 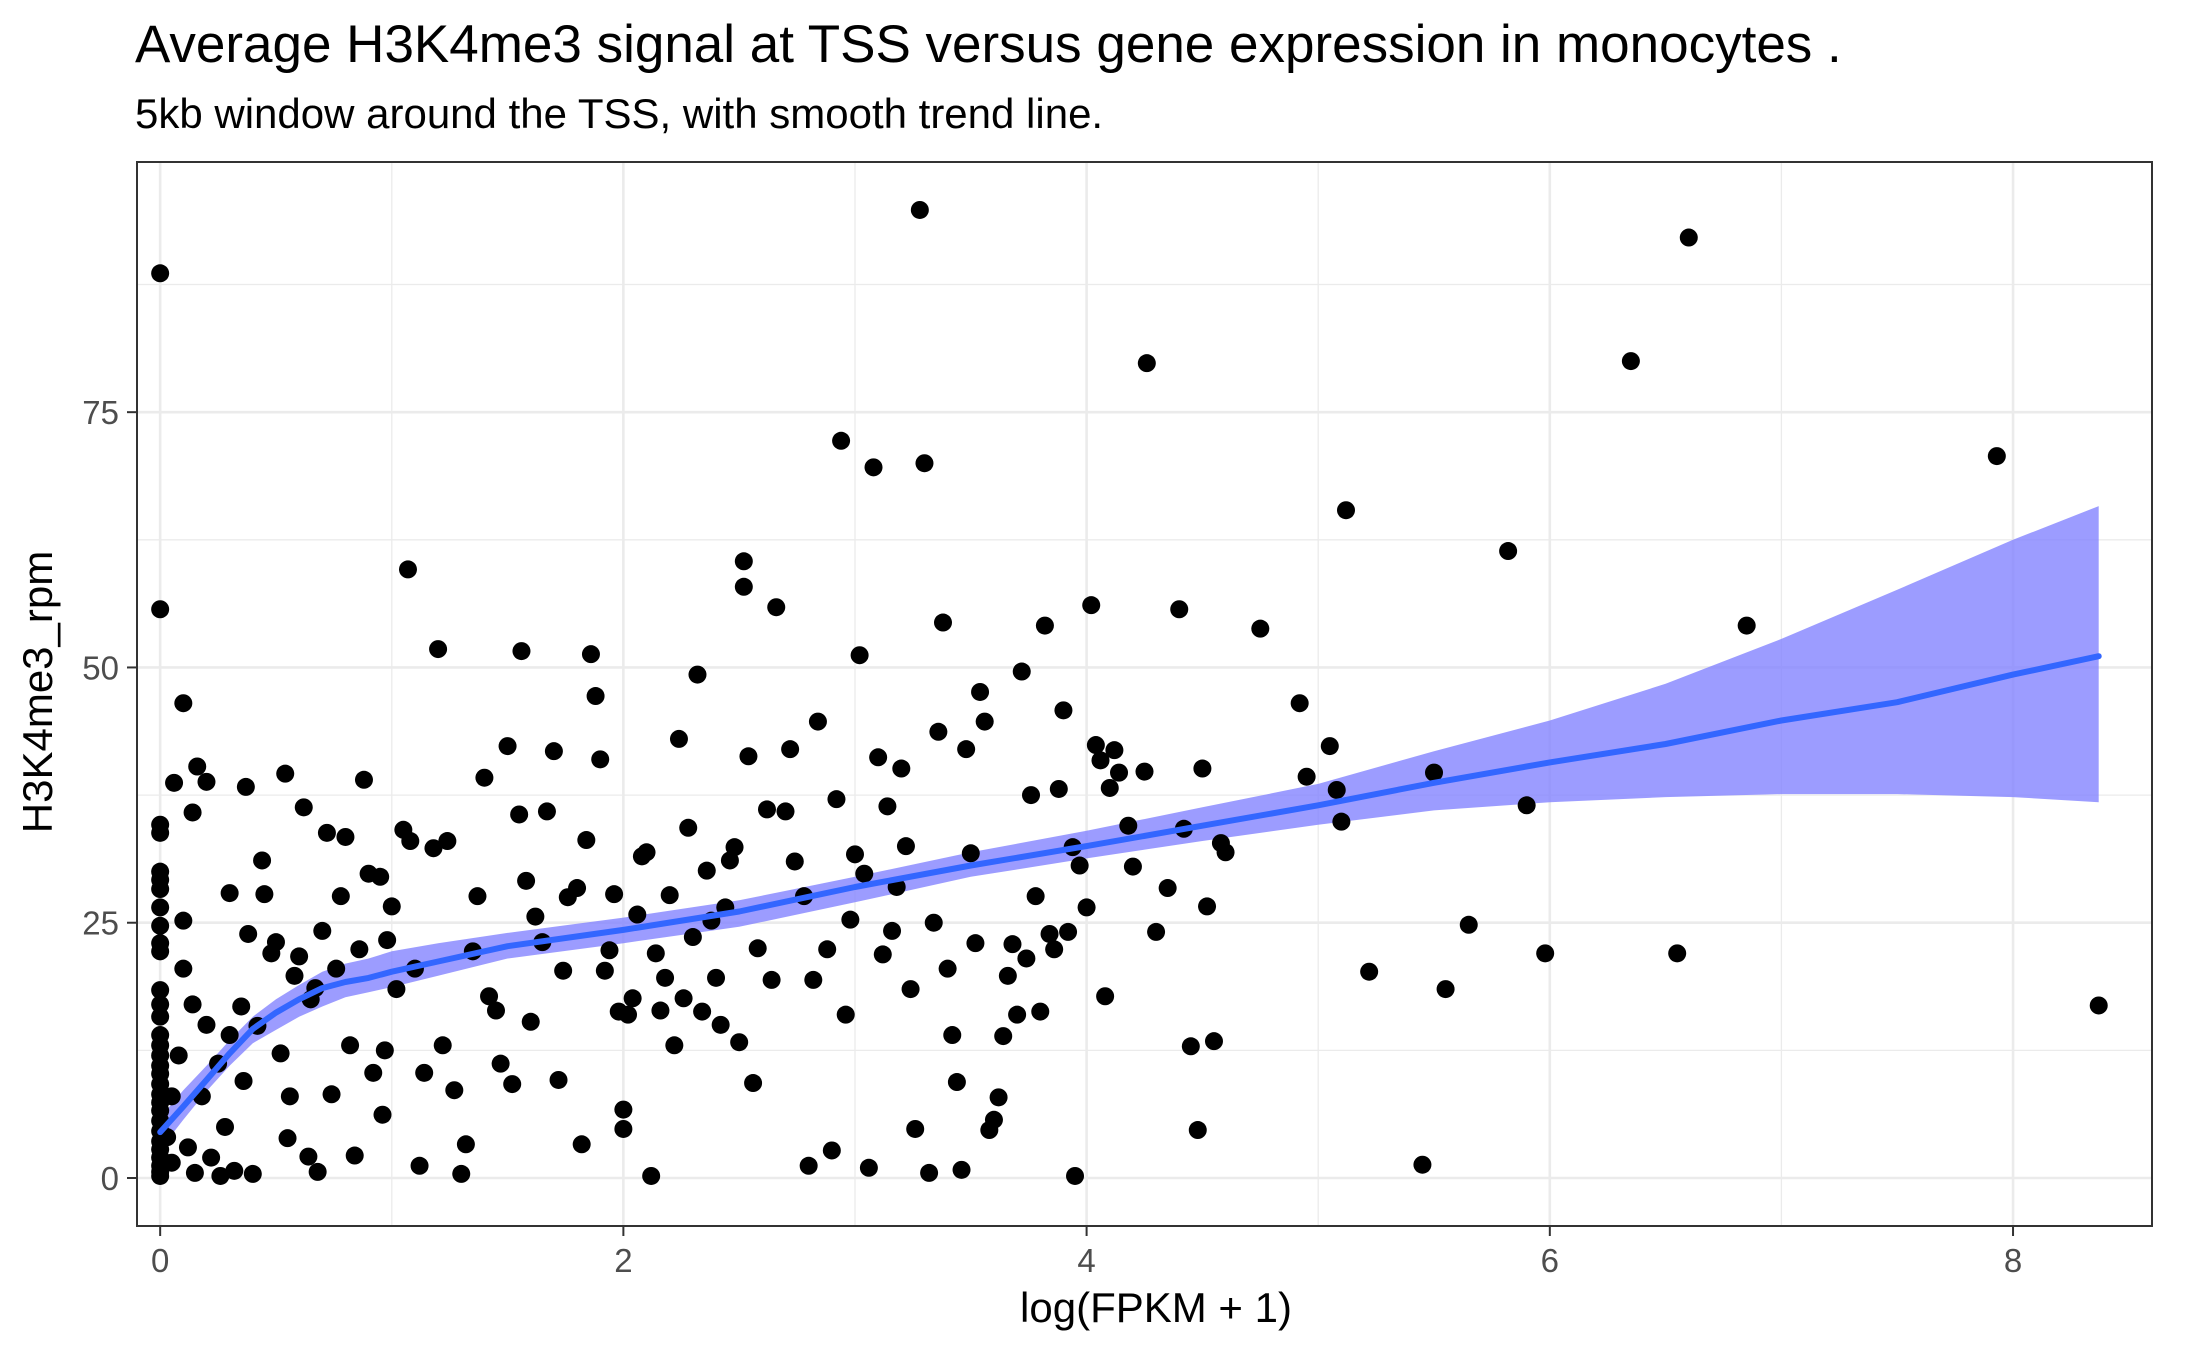 What do you see at coordinates (1086, 1260) in the screenshot?
I see `x-tick-label: 4` at bounding box center [1086, 1260].